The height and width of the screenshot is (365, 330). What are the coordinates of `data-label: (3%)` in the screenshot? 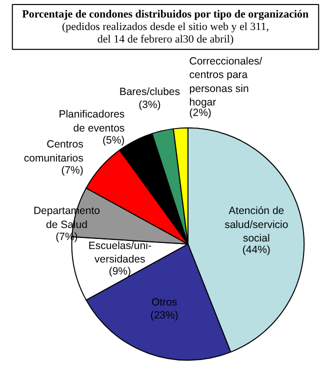 It's located at (149, 104).